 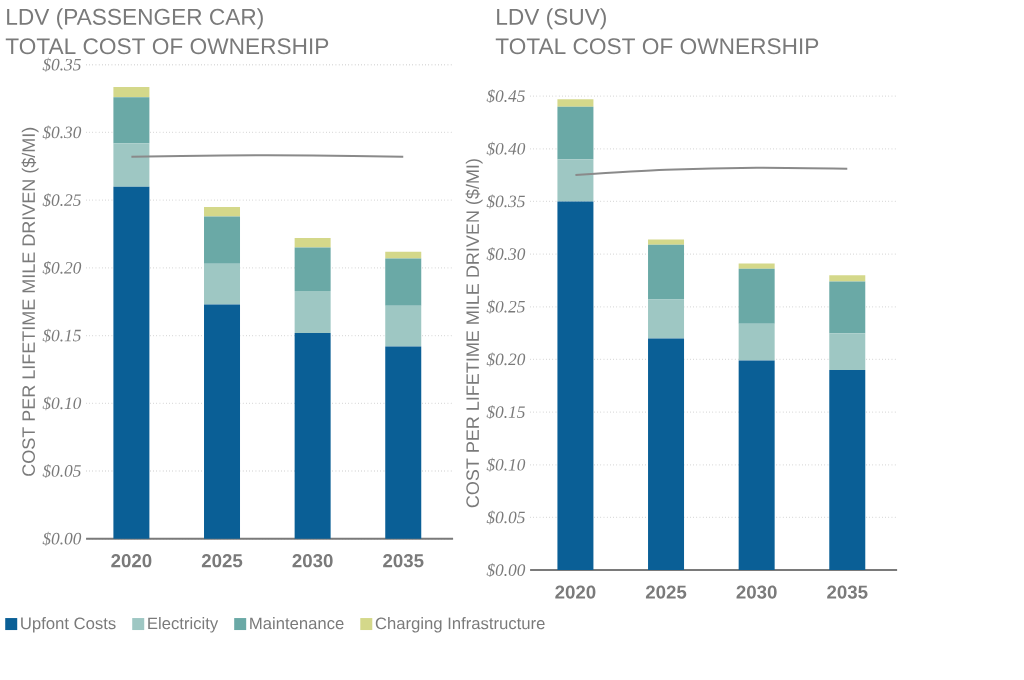 What do you see at coordinates (506, 148) in the screenshot?
I see `y-tick-label: $0.40` at bounding box center [506, 148].